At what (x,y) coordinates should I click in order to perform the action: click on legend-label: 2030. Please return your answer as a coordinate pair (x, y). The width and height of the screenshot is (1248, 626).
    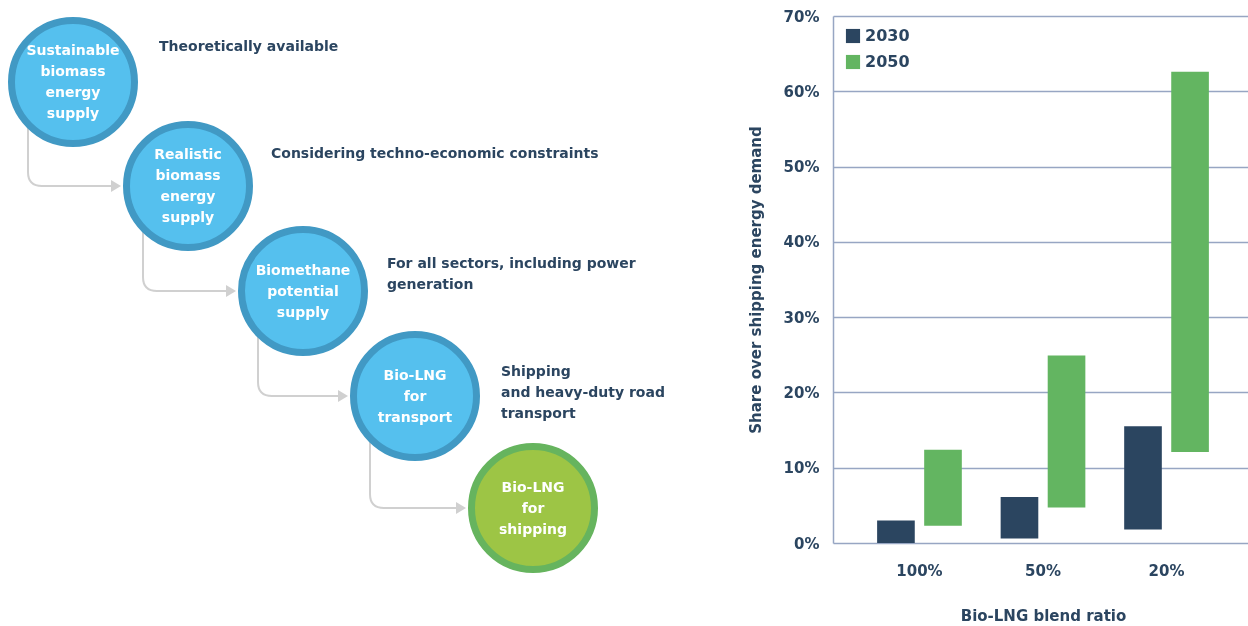
    Looking at the image, I should click on (887, 35).